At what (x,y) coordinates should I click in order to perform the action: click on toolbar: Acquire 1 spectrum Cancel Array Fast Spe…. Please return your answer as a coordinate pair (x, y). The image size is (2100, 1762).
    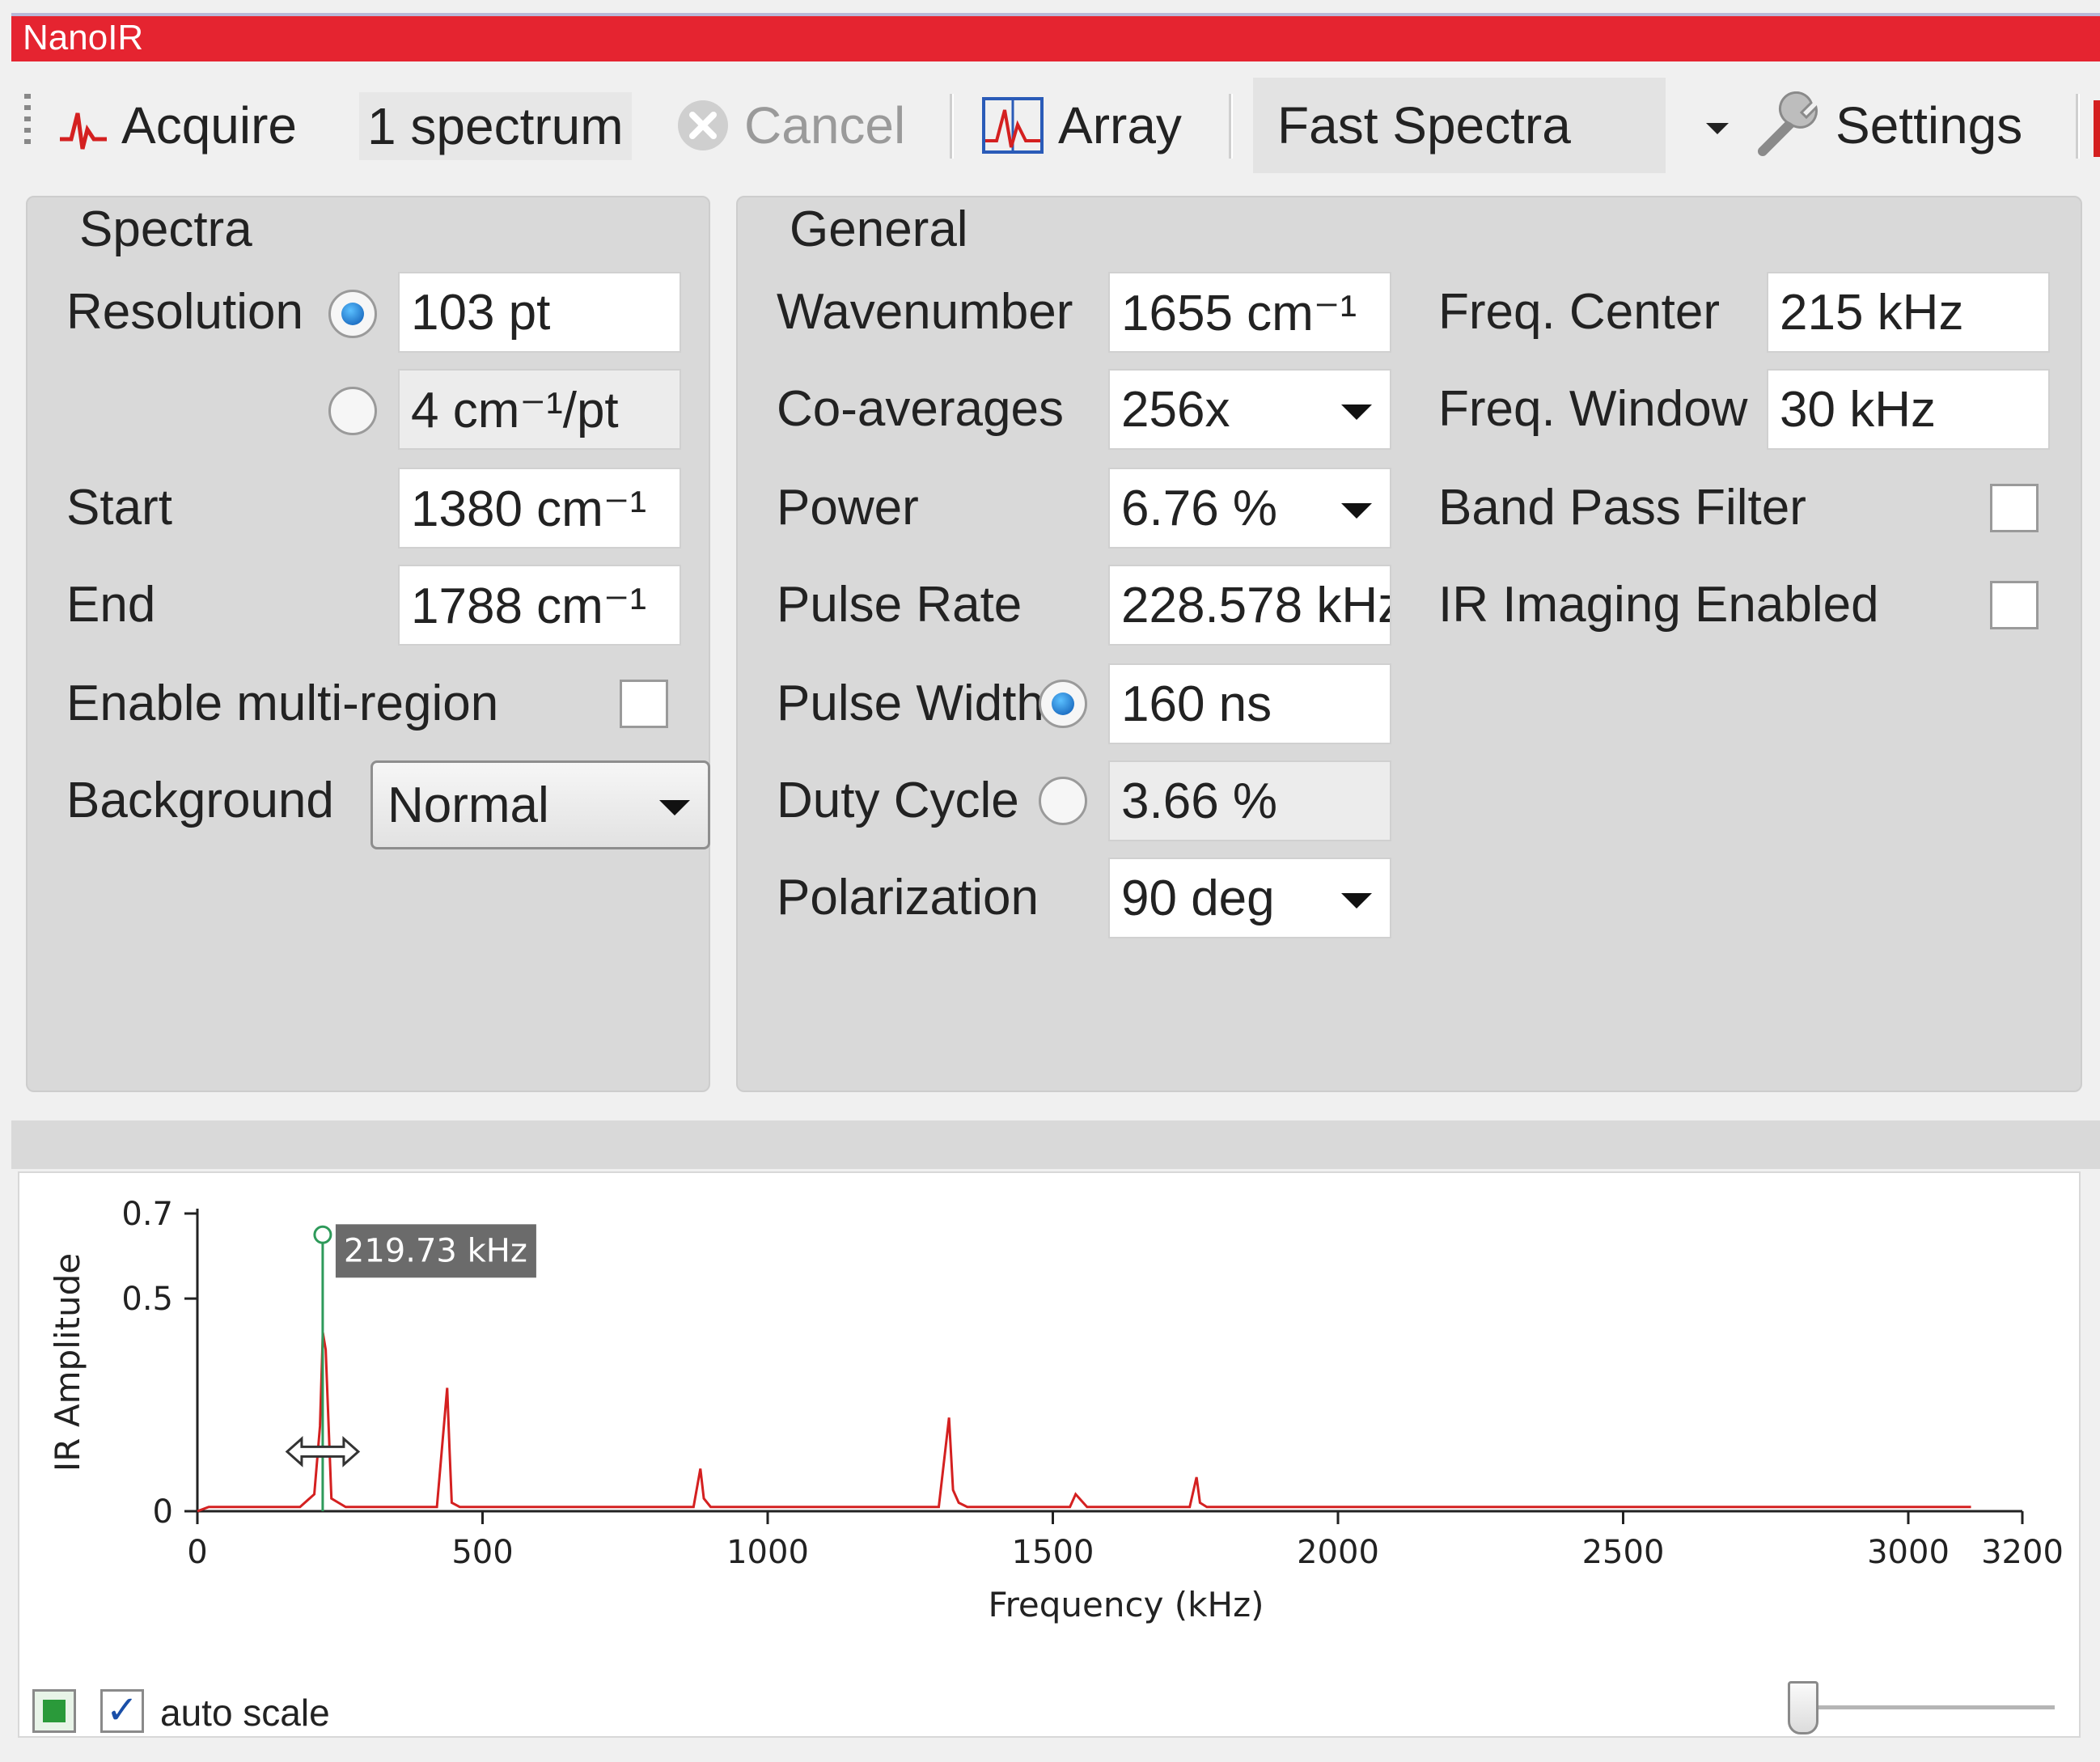
    Looking at the image, I should click on (1056, 124).